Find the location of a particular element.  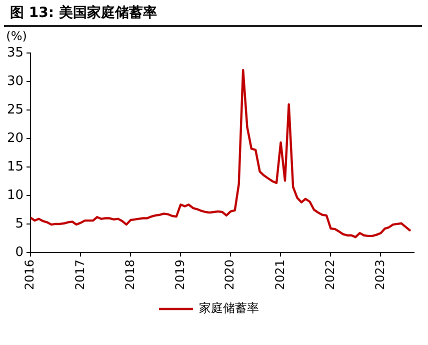

y-tick-label: 5 is located at coordinates (19, 224).